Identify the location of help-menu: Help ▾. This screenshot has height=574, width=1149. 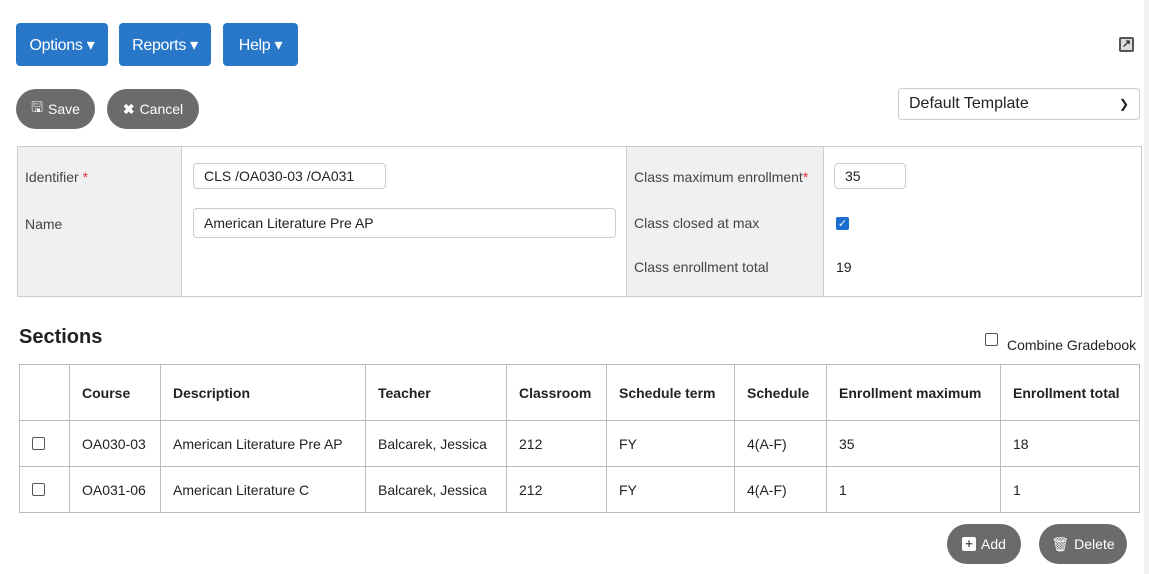
(260, 44).